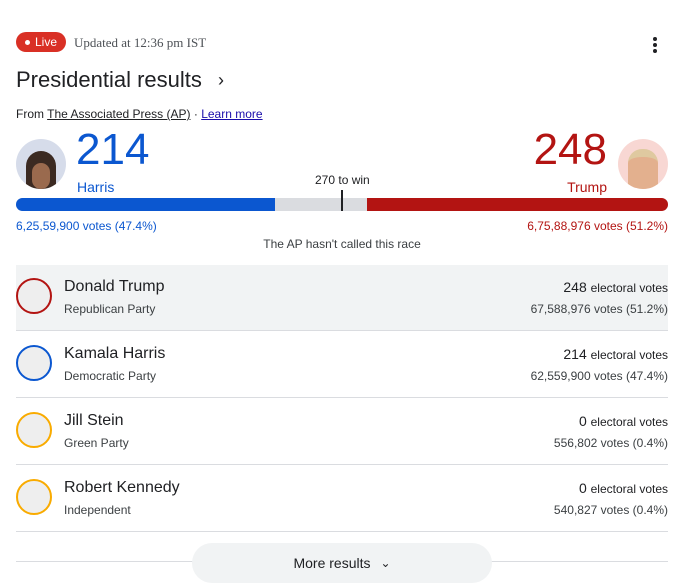 The height and width of the screenshot is (583, 699). What do you see at coordinates (575, 354) in the screenshot?
I see `electoral-count: 214` at bounding box center [575, 354].